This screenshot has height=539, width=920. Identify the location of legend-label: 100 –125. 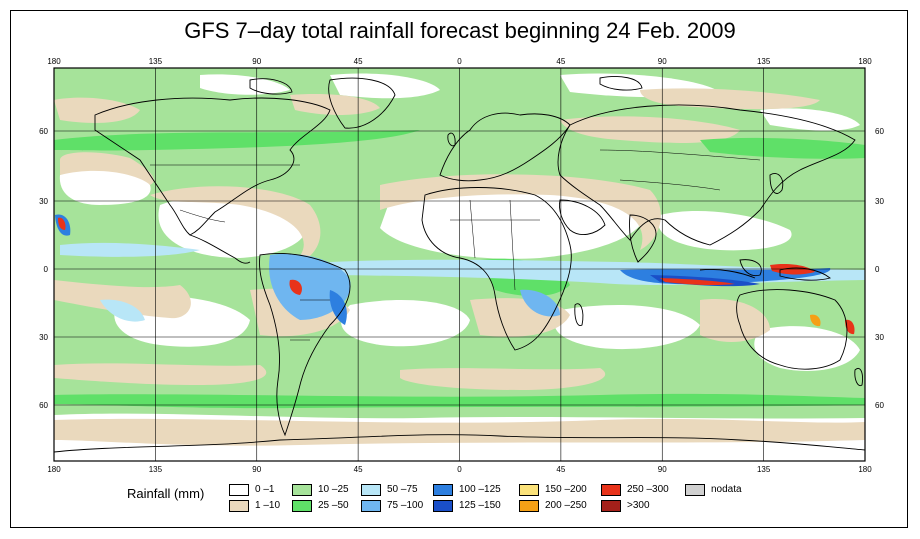
(480, 489).